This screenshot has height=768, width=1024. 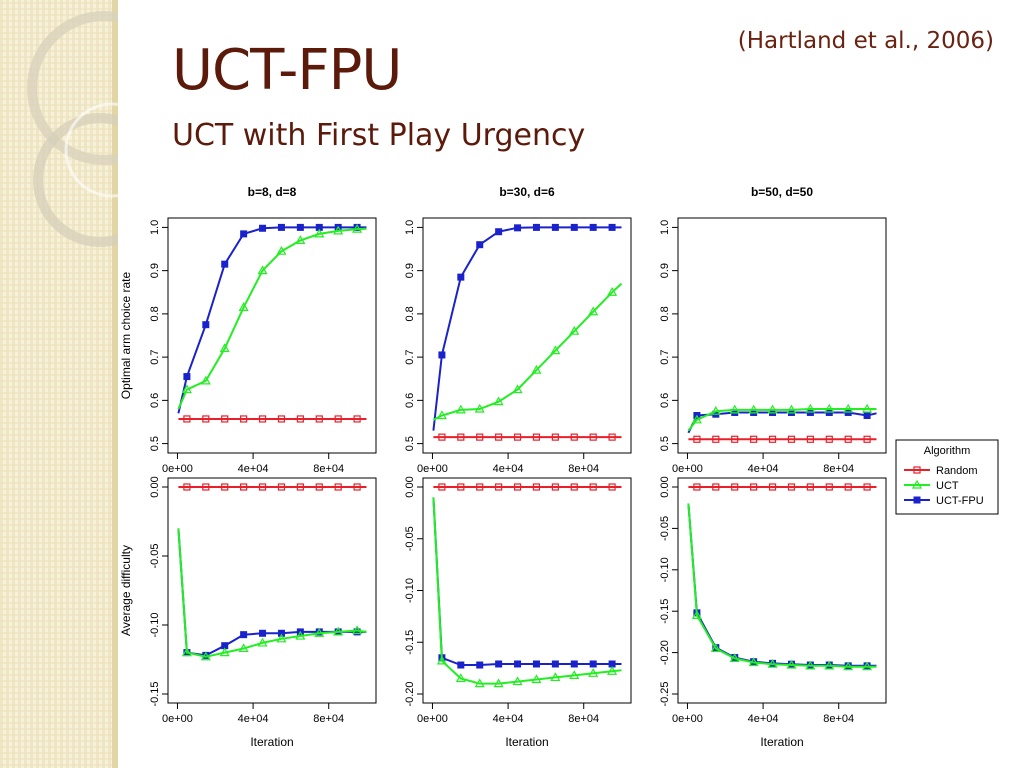 What do you see at coordinates (960, 501) in the screenshot?
I see `legend-label: UCT-FPU` at bounding box center [960, 501].